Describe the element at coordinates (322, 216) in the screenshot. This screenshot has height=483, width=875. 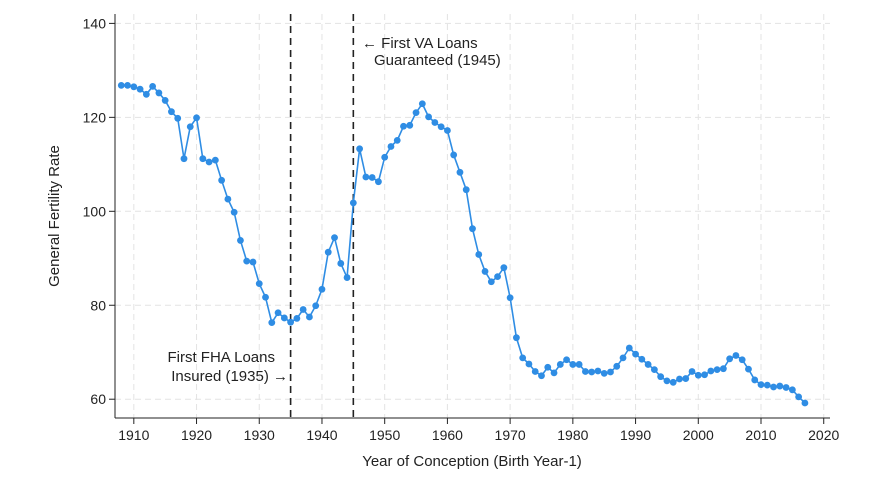
I see `policy-lines` at that location.